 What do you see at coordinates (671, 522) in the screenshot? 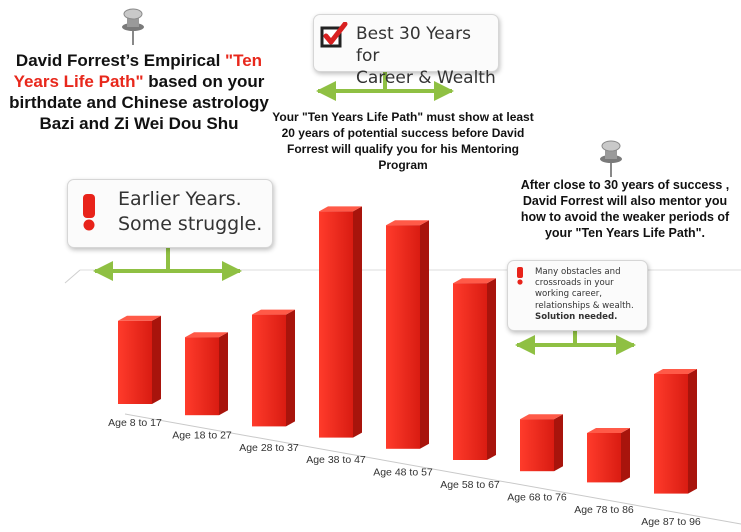
I see `x-tick-label: Age 87 to 96` at bounding box center [671, 522].